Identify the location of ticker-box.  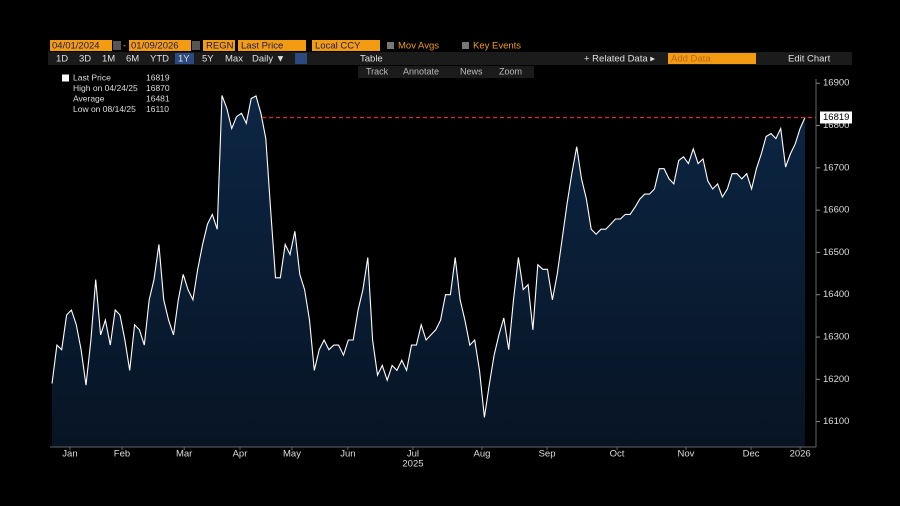
(219, 45).